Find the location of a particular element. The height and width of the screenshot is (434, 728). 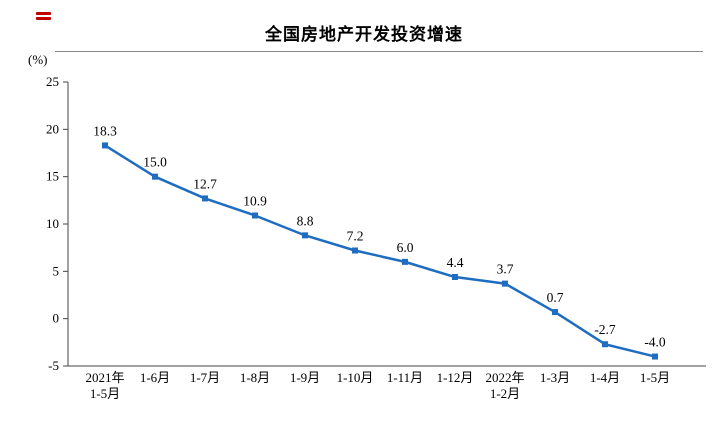

x-tick-label: 2022年 is located at coordinates (504, 377).